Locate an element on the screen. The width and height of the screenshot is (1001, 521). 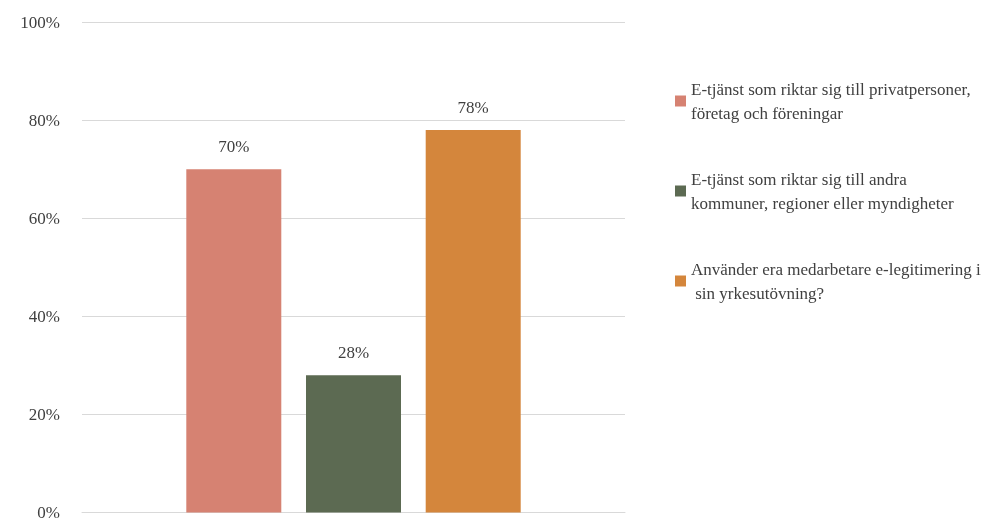
data-label: 78% is located at coordinates (473, 107).